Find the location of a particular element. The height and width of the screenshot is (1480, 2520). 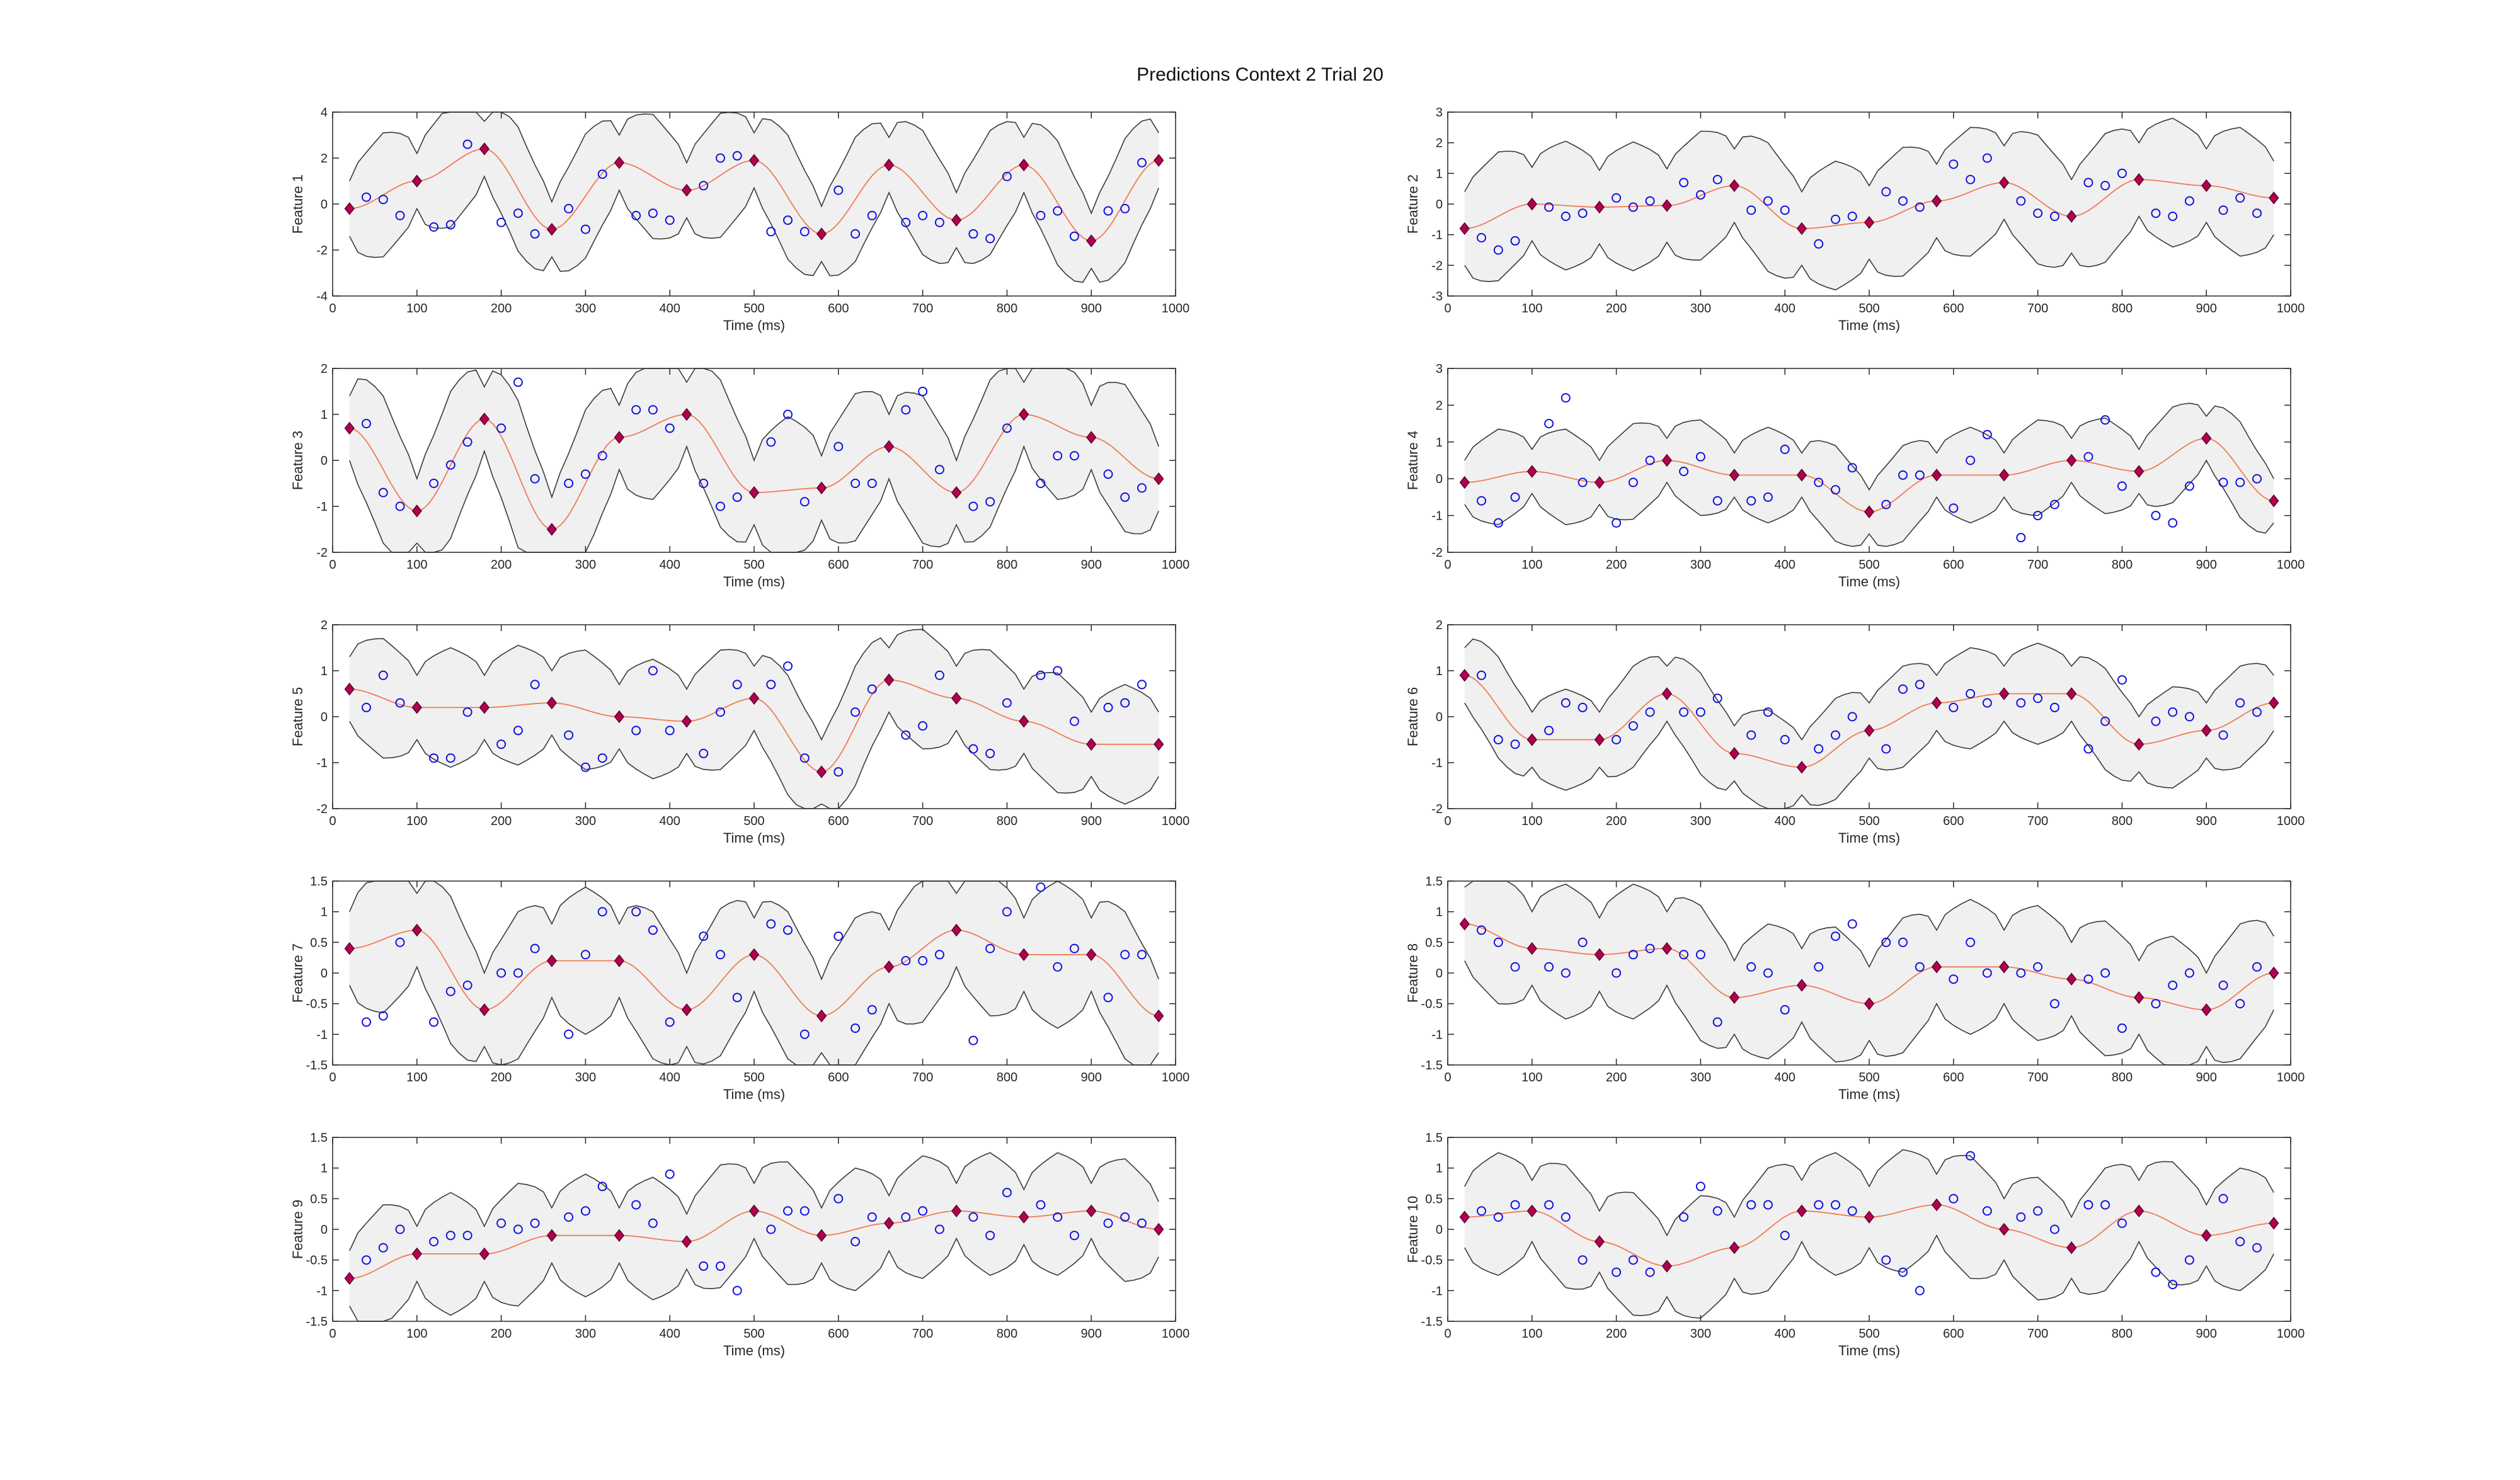

y-tick-label: 1.5 is located at coordinates (1434, 1138).